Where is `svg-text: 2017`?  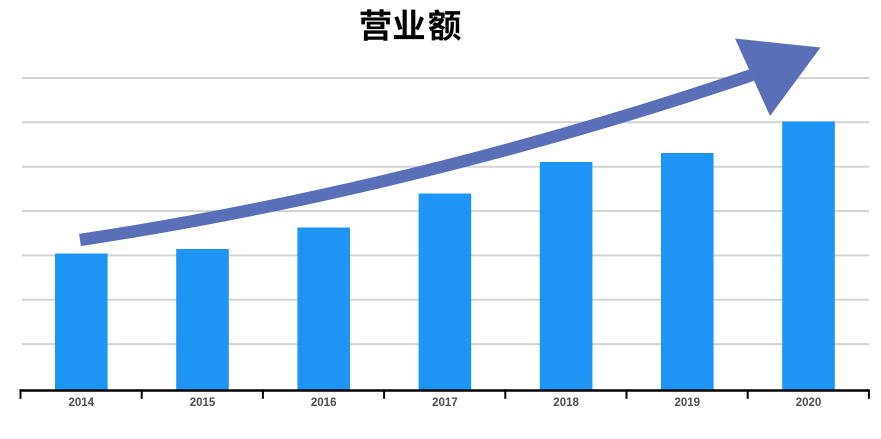 svg-text: 2017 is located at coordinates (445, 403).